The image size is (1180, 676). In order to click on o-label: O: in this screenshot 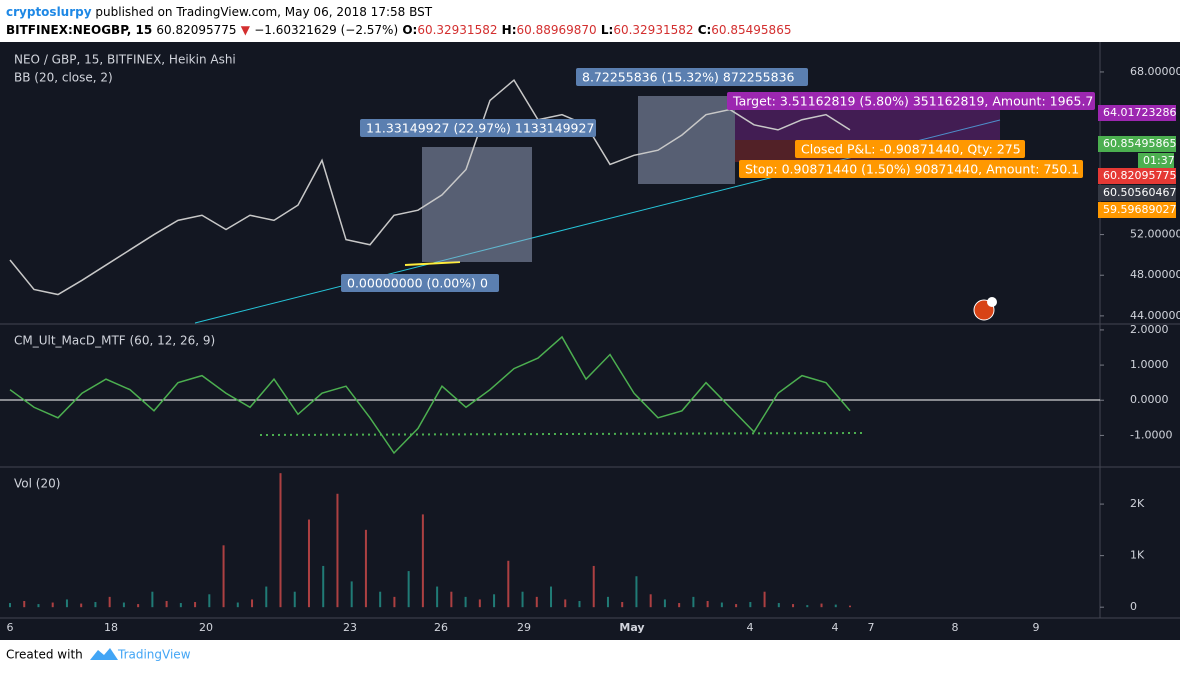, I will do `click(409, 30)`.